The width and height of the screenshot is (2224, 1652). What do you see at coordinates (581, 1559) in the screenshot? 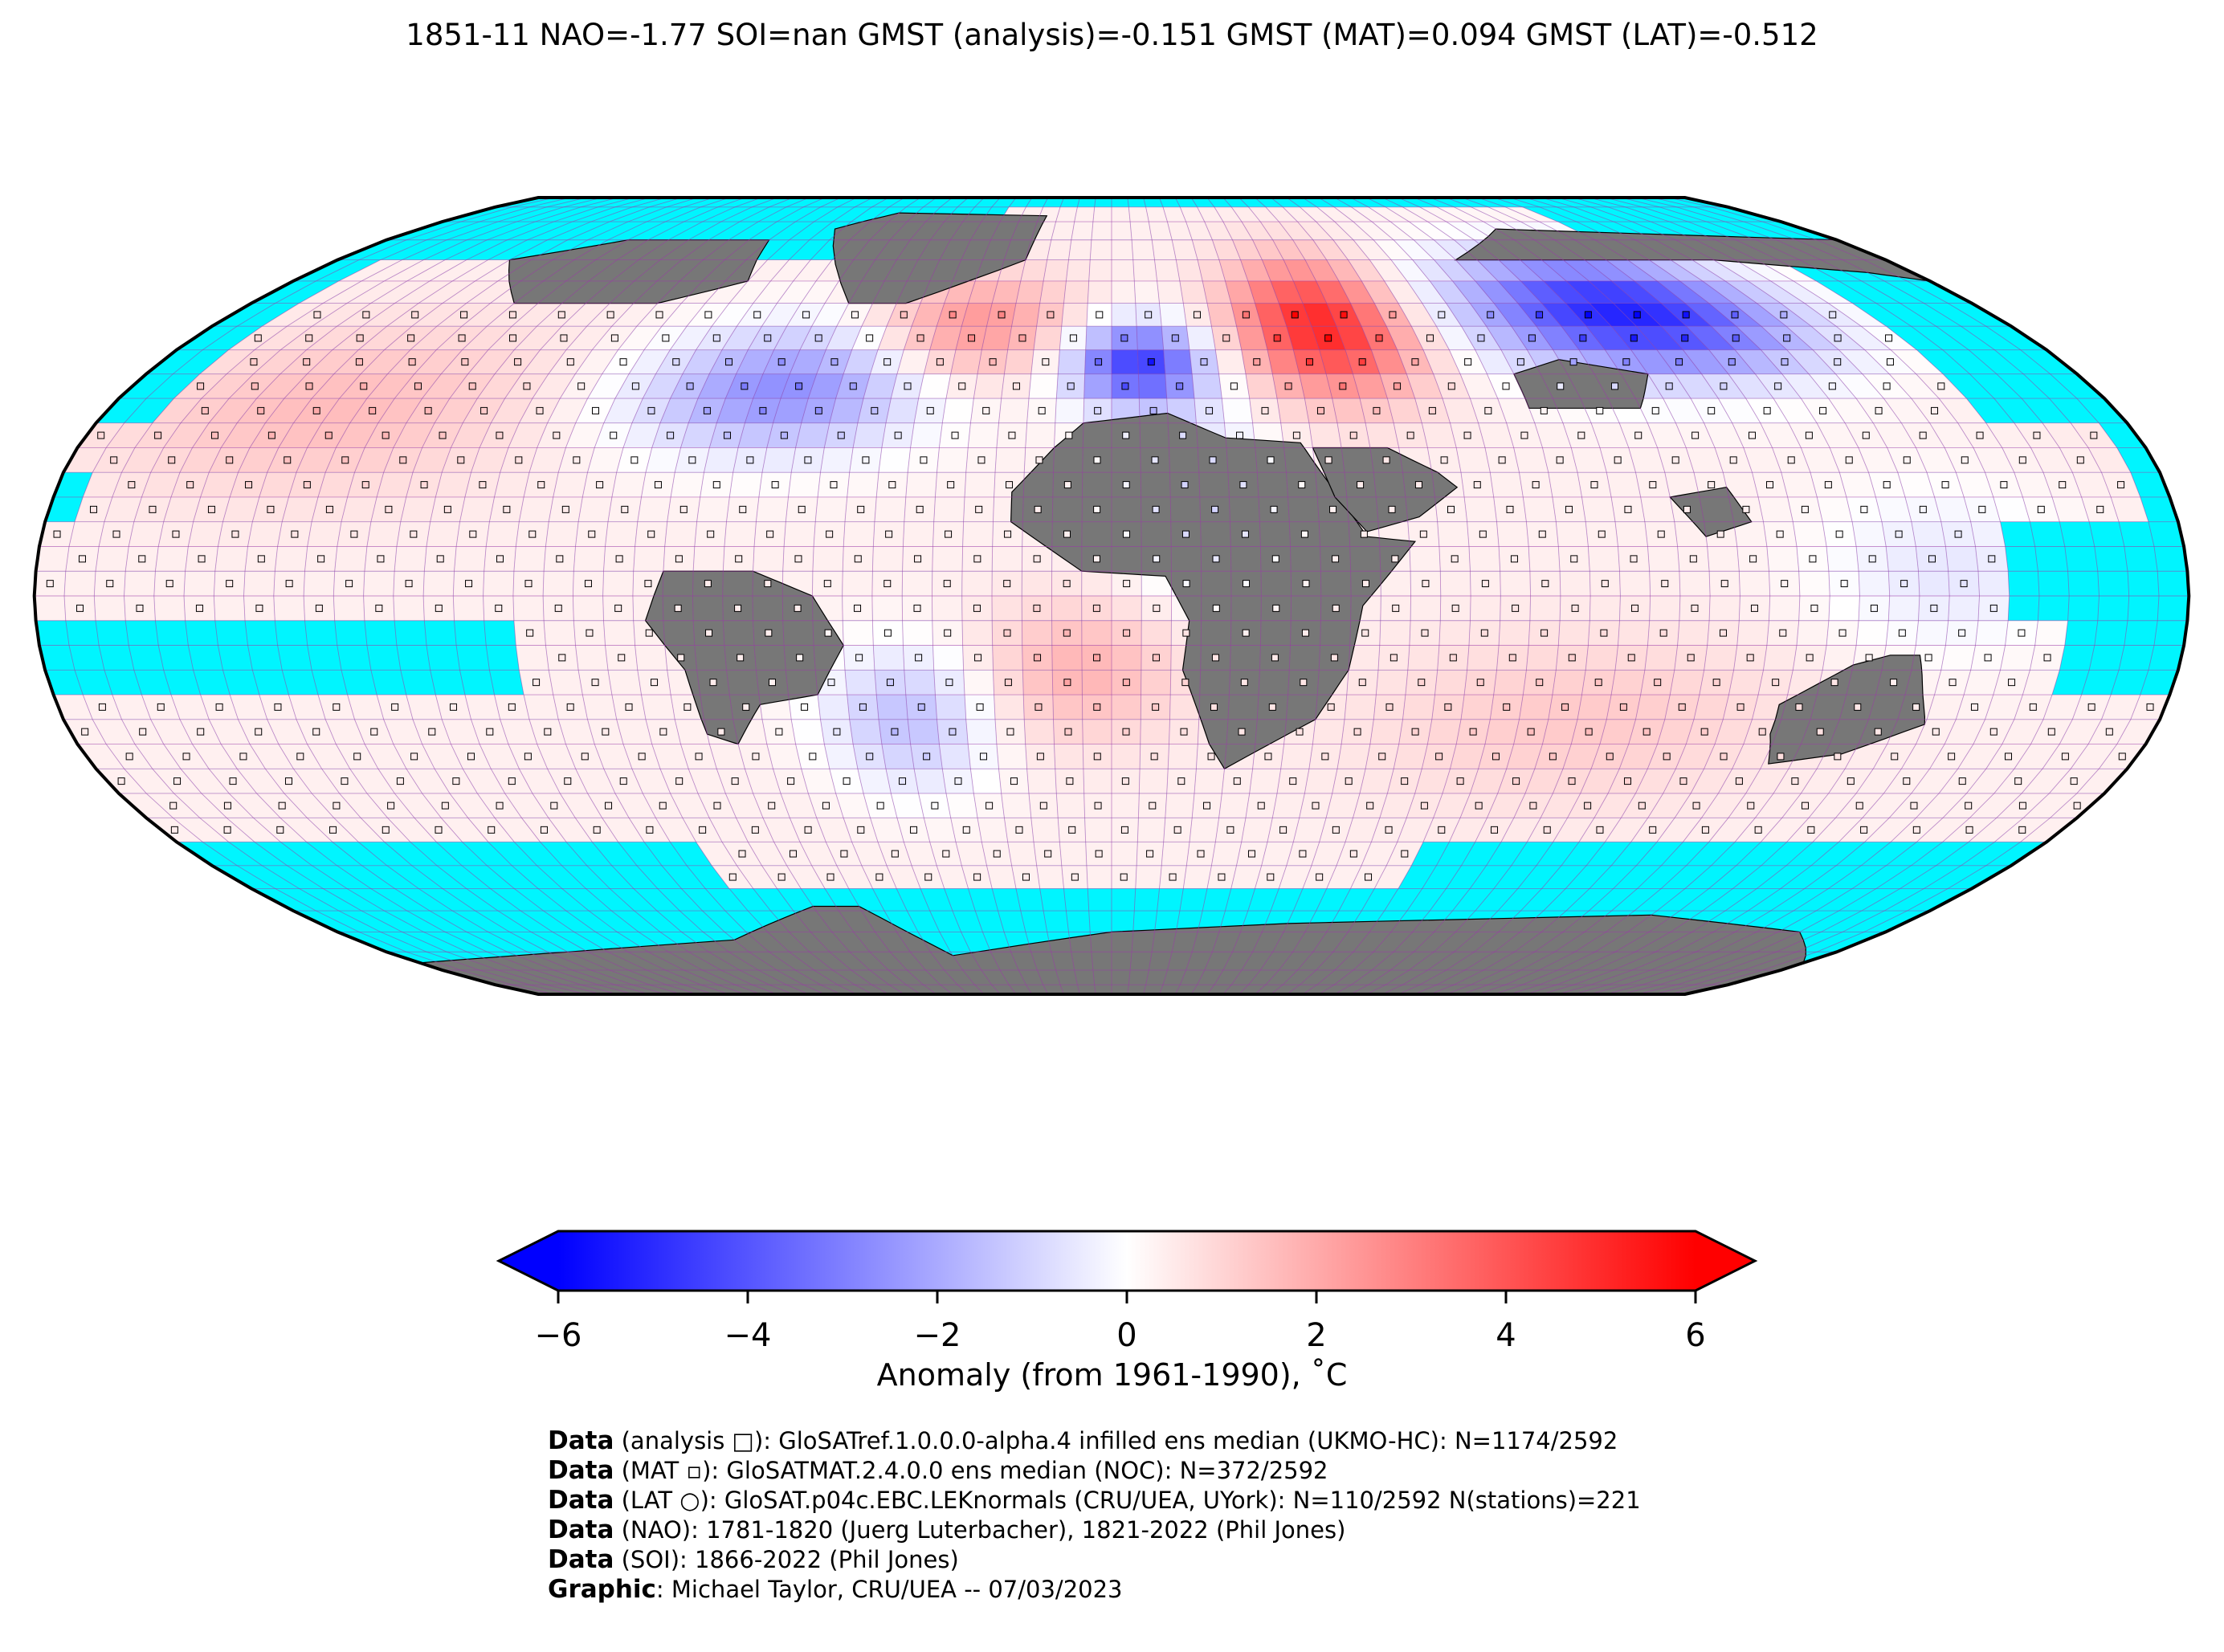
I see `credit-label: Data` at bounding box center [581, 1559].